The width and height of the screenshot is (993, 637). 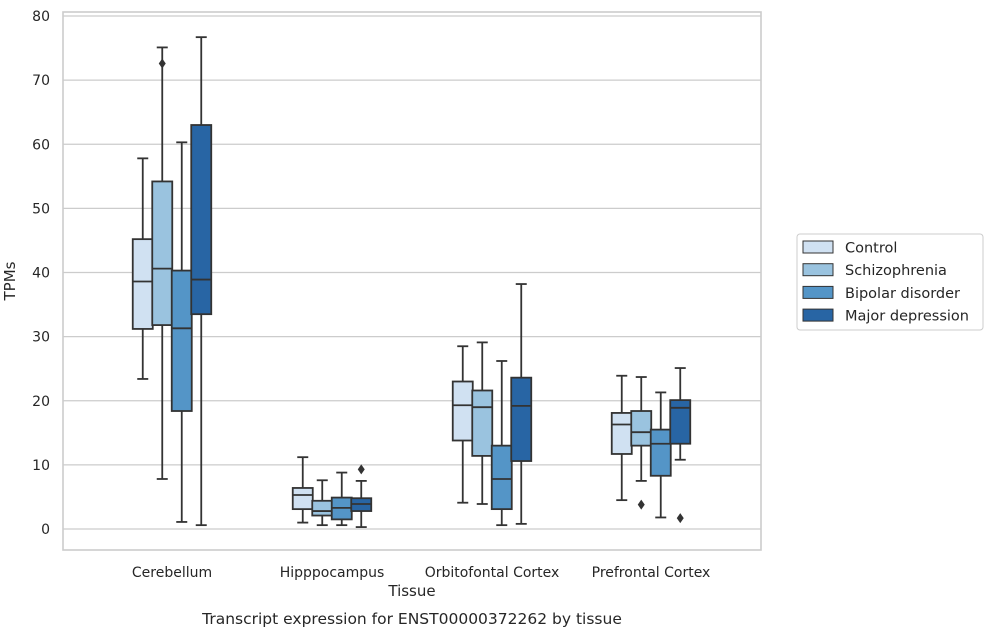 I want to click on y-axis-label: TPMs, so click(x=10, y=281).